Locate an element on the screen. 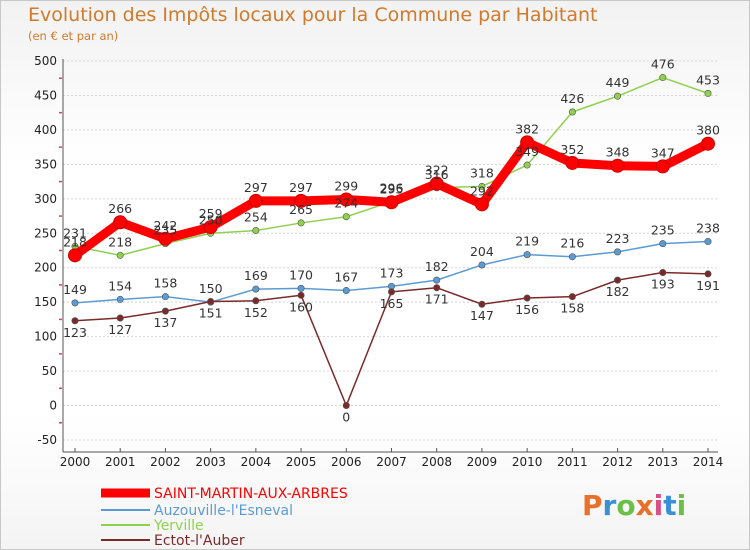  logo-letter: r is located at coordinates (609, 505).